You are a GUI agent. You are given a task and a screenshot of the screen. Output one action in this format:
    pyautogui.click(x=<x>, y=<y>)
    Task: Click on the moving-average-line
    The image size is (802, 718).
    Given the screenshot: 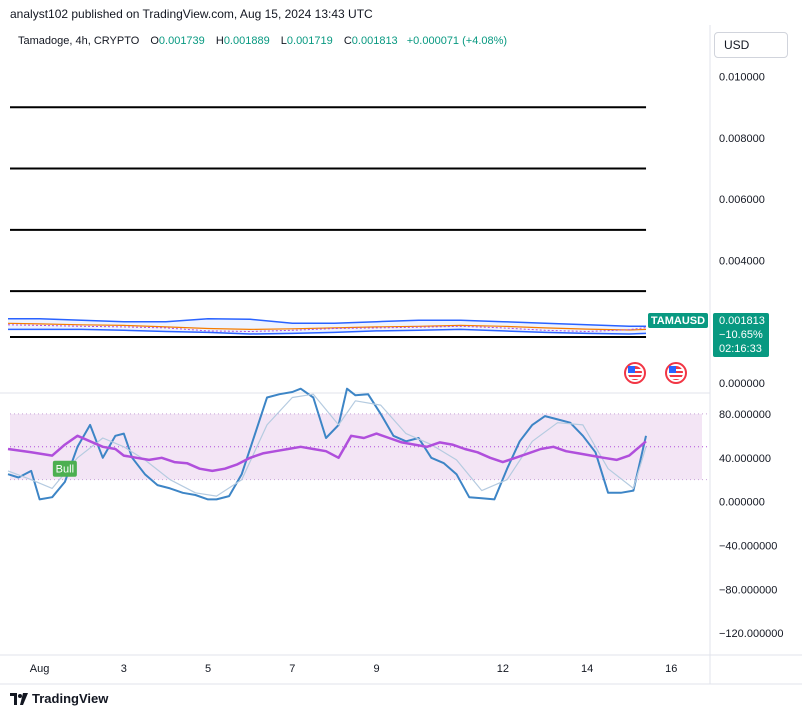 What is the action you would take?
    pyautogui.click(x=327, y=326)
    